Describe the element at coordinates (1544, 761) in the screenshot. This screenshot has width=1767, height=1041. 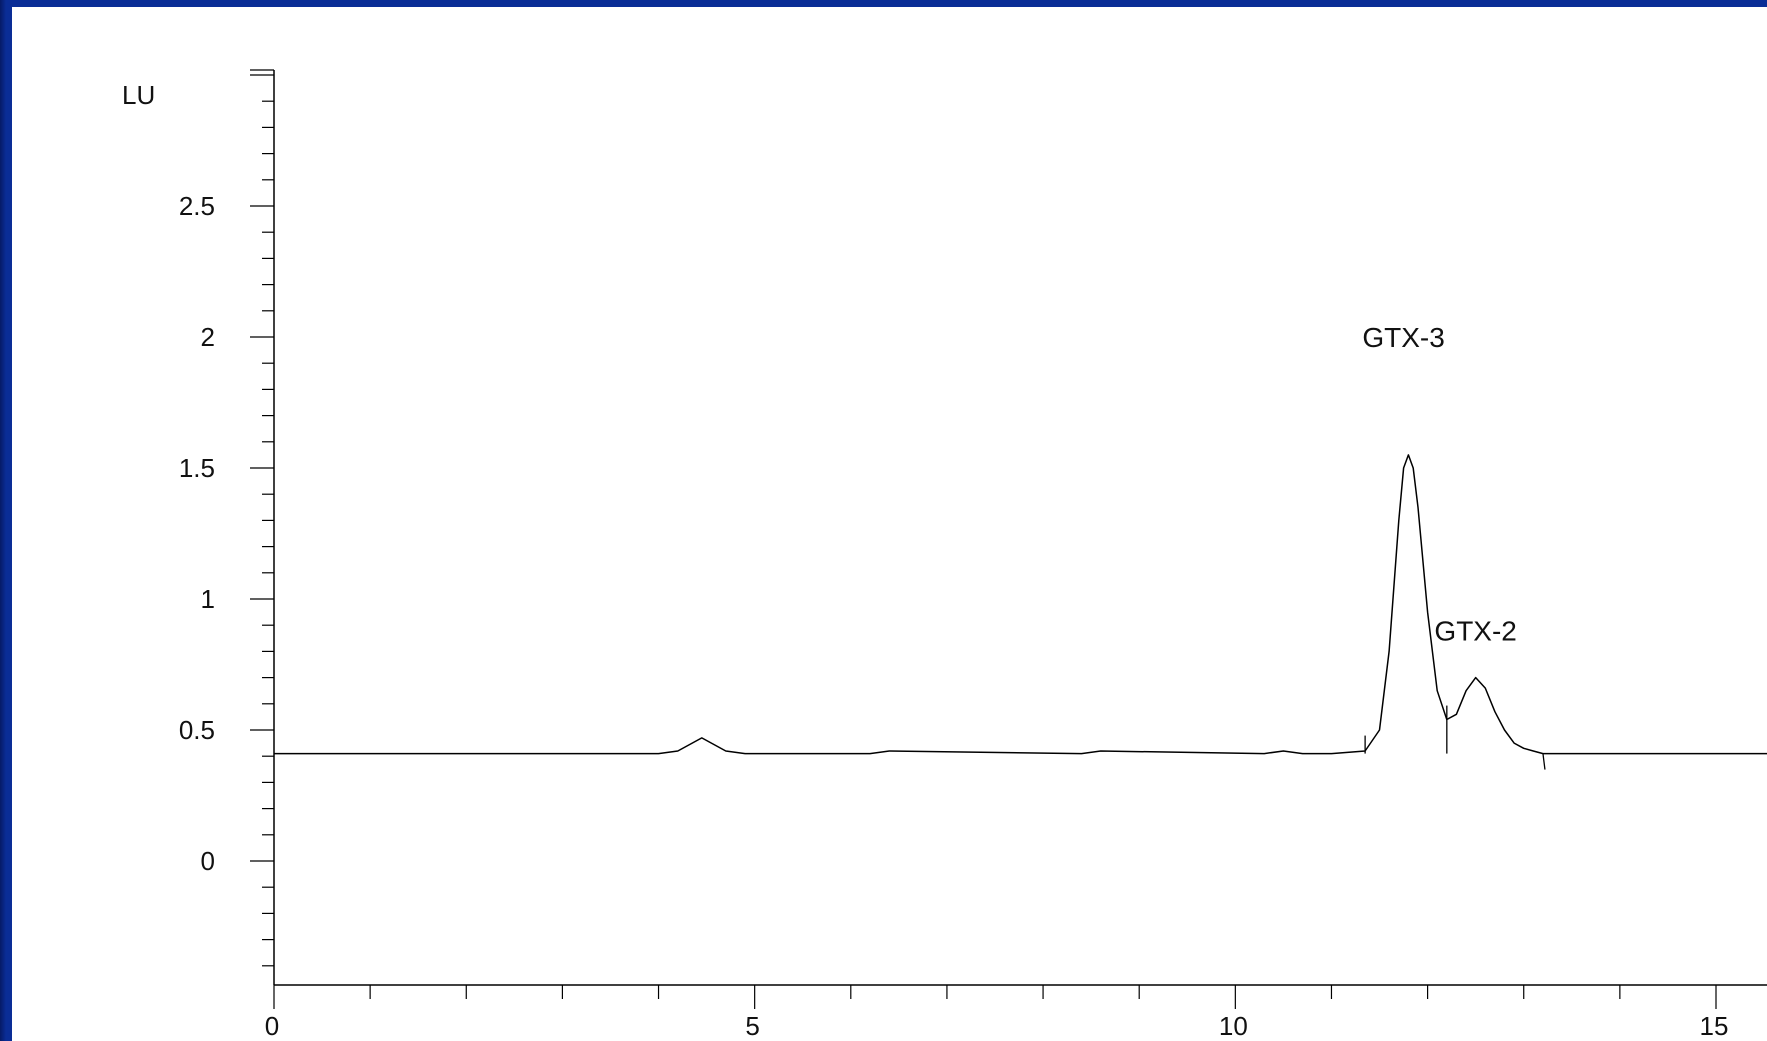
I see `integration-marker` at that location.